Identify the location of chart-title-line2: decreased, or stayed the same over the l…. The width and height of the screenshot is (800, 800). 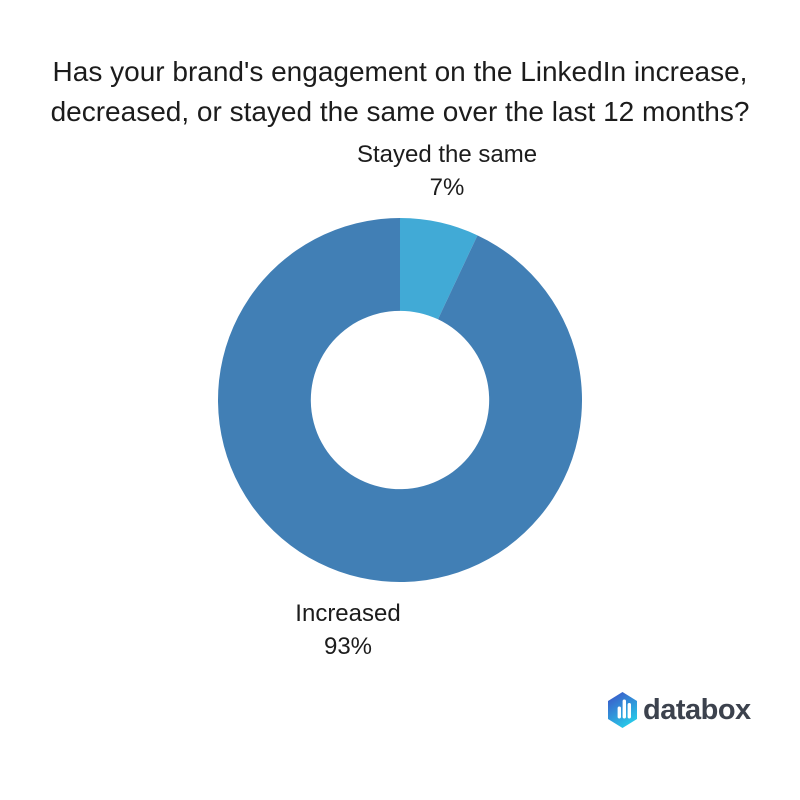
(400, 111).